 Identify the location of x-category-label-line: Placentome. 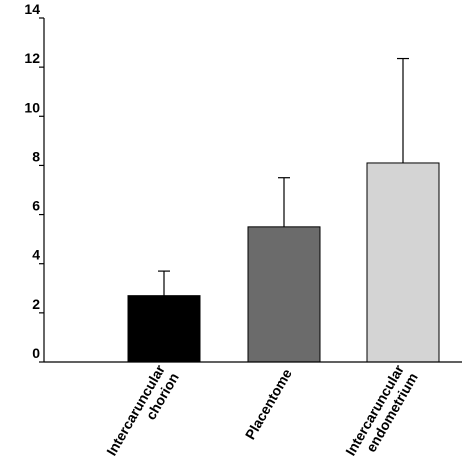
(268, 404).